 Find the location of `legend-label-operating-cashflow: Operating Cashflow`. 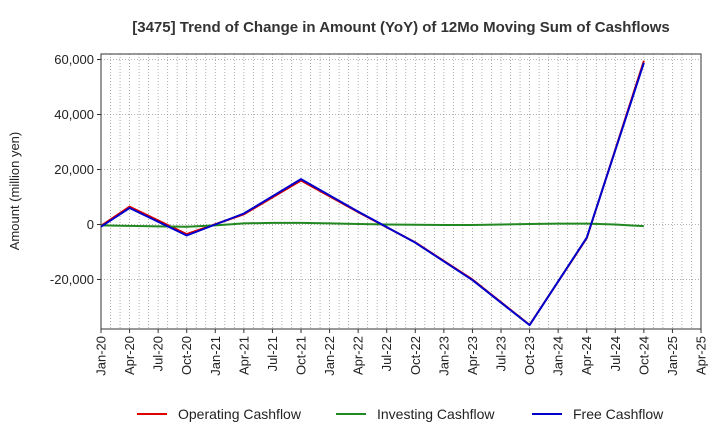

legend-label-operating-cashflow: Operating Cashflow is located at coordinates (240, 414).